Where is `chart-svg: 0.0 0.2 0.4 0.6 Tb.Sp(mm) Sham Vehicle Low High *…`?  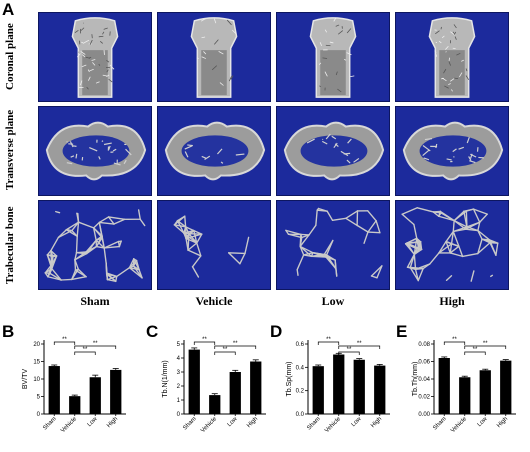 chart-svg: 0.0 0.2 0.4 0.6 Tb.Sp(mm) Sham Vehicle Low High *… is located at coordinates (338, 385).